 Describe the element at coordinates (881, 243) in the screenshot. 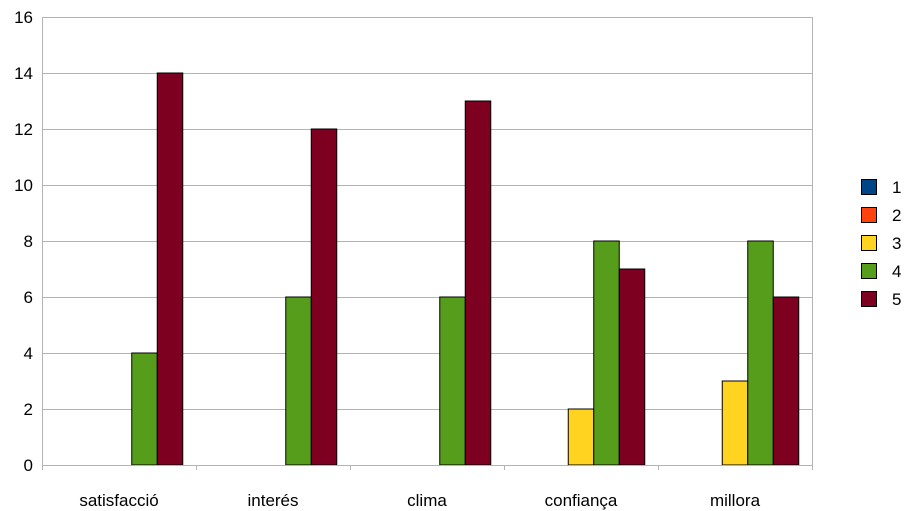

I see `legend: 1 2 3 4 5` at that location.